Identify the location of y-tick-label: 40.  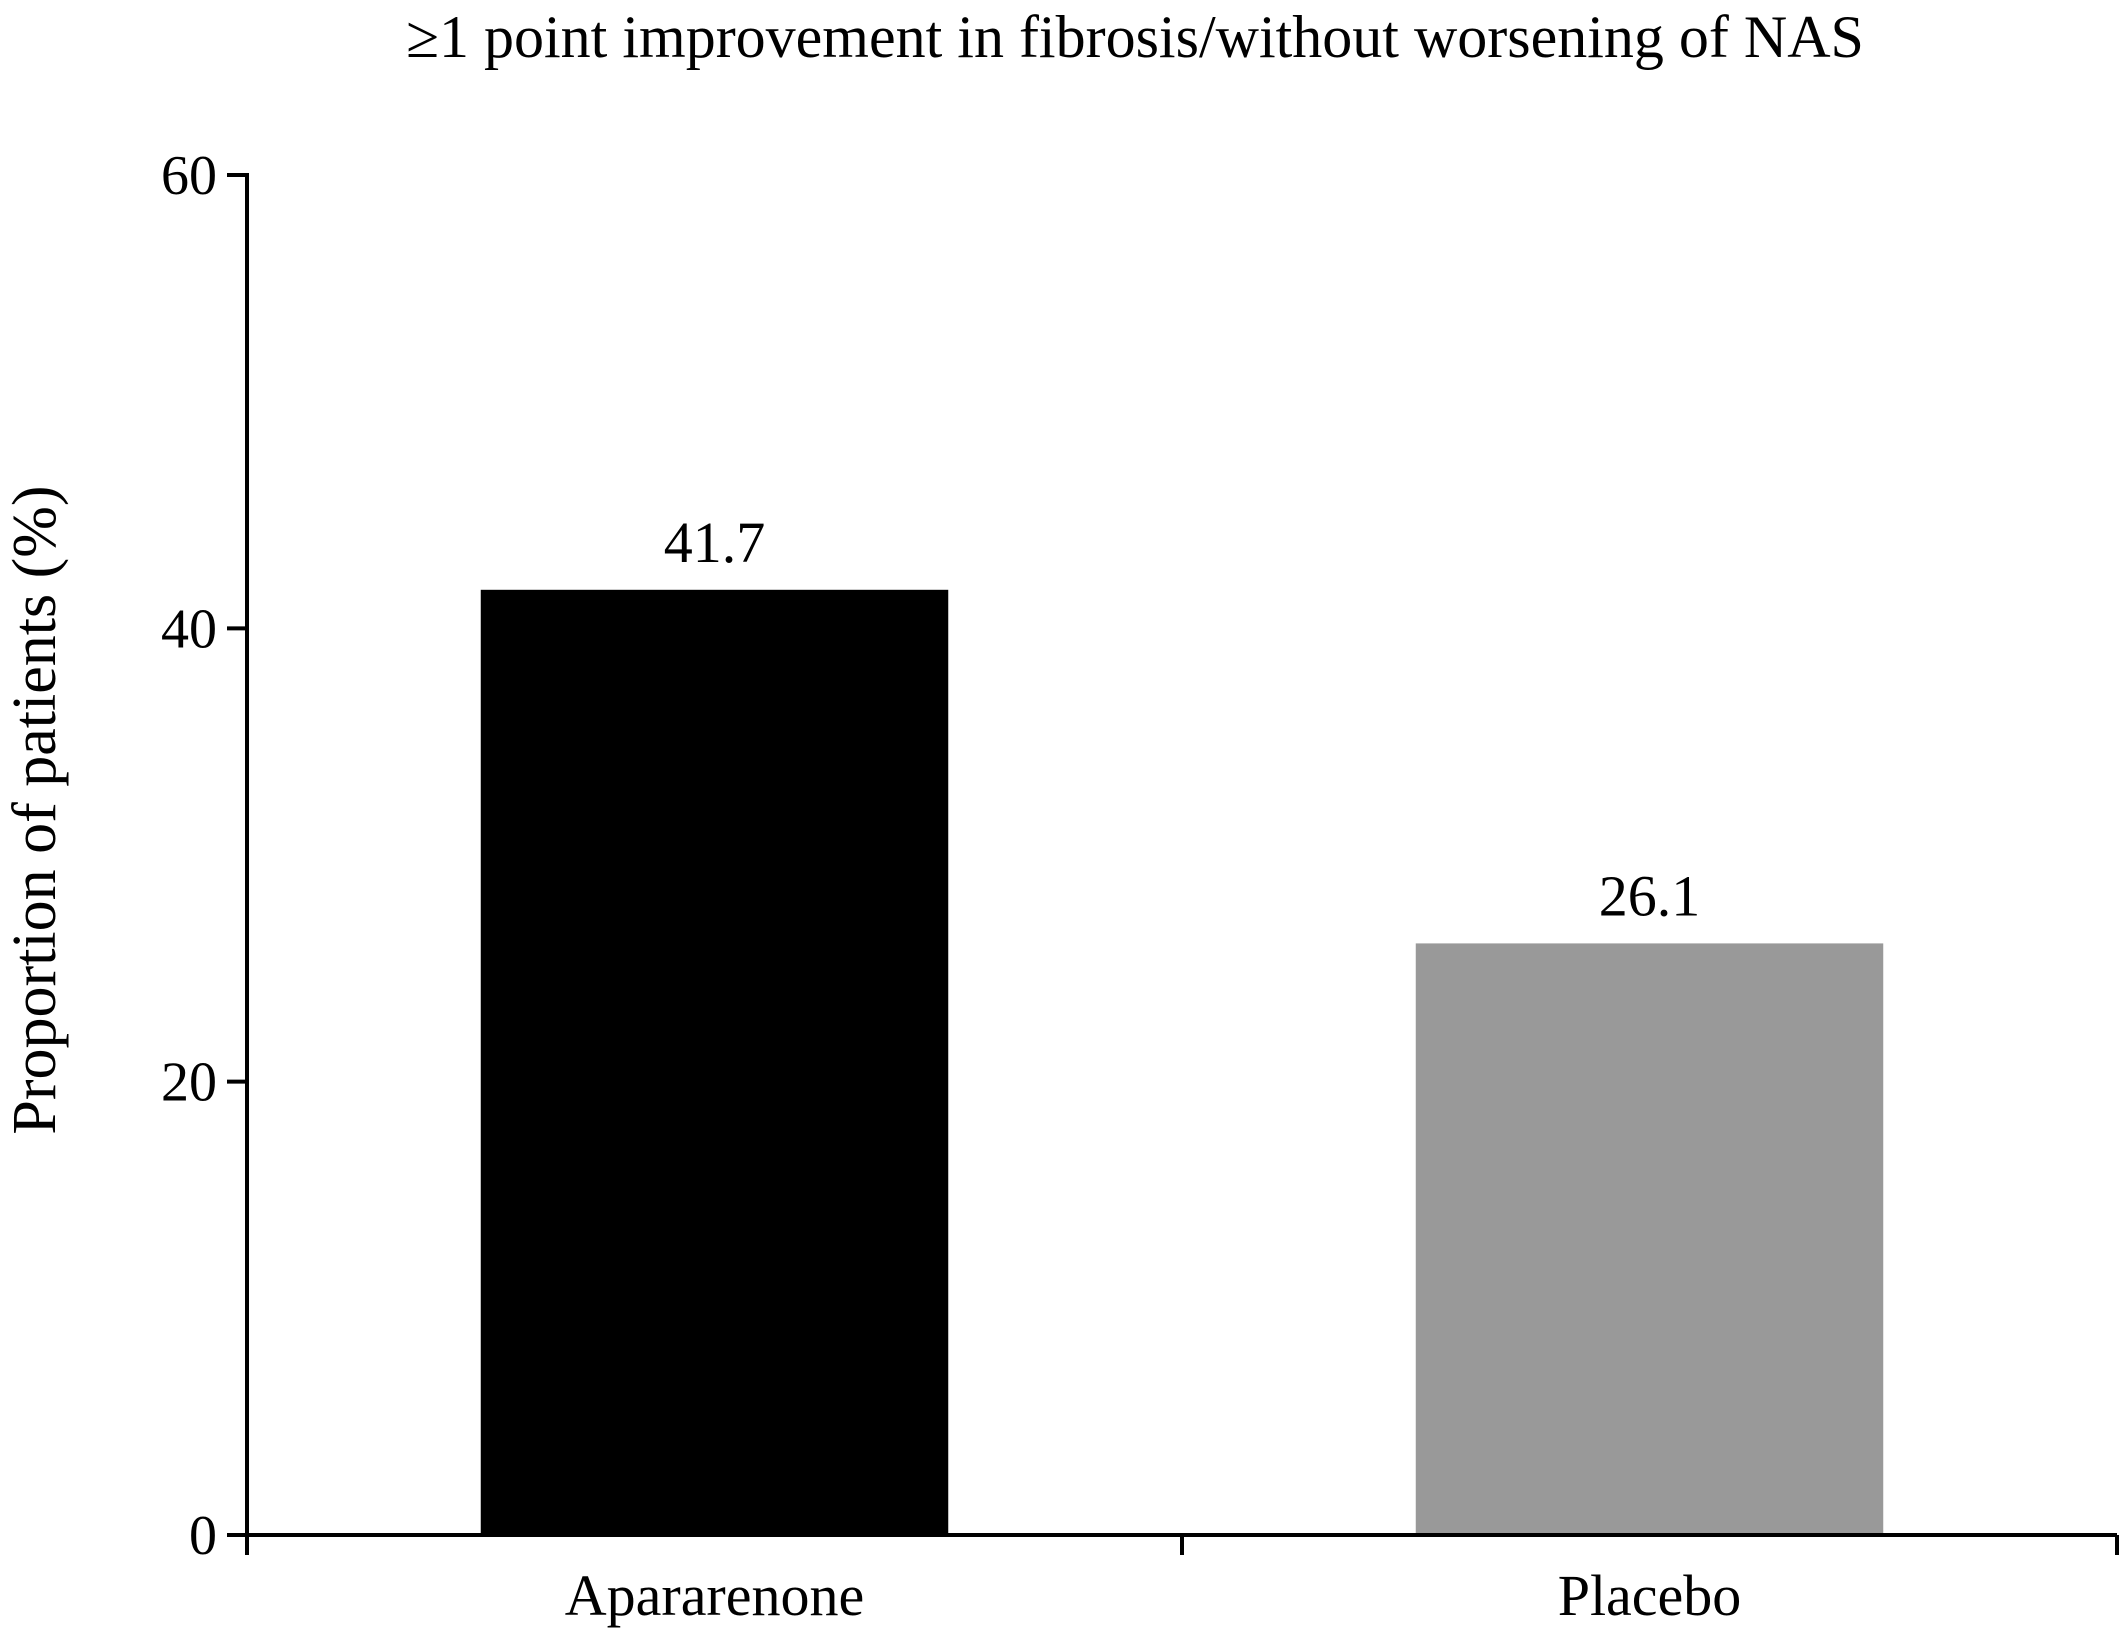
(189, 629).